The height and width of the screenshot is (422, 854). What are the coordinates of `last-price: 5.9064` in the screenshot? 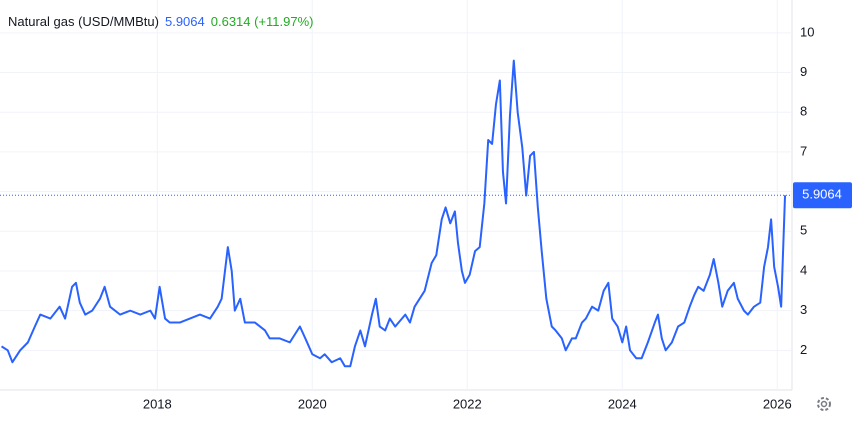 It's located at (184, 21).